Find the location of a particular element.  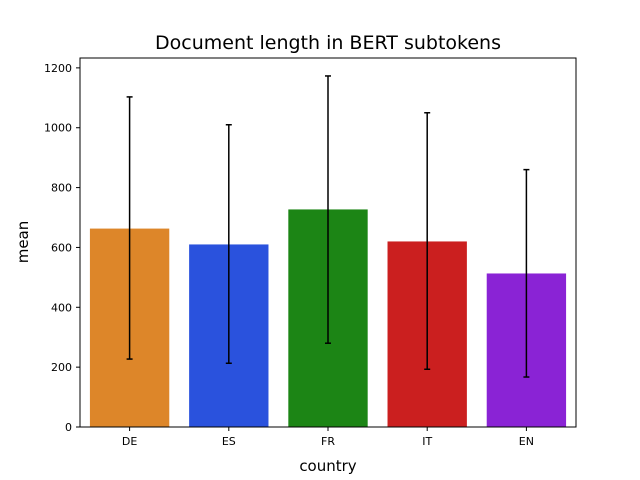

x-tick-label-en: EN is located at coordinates (526, 441).